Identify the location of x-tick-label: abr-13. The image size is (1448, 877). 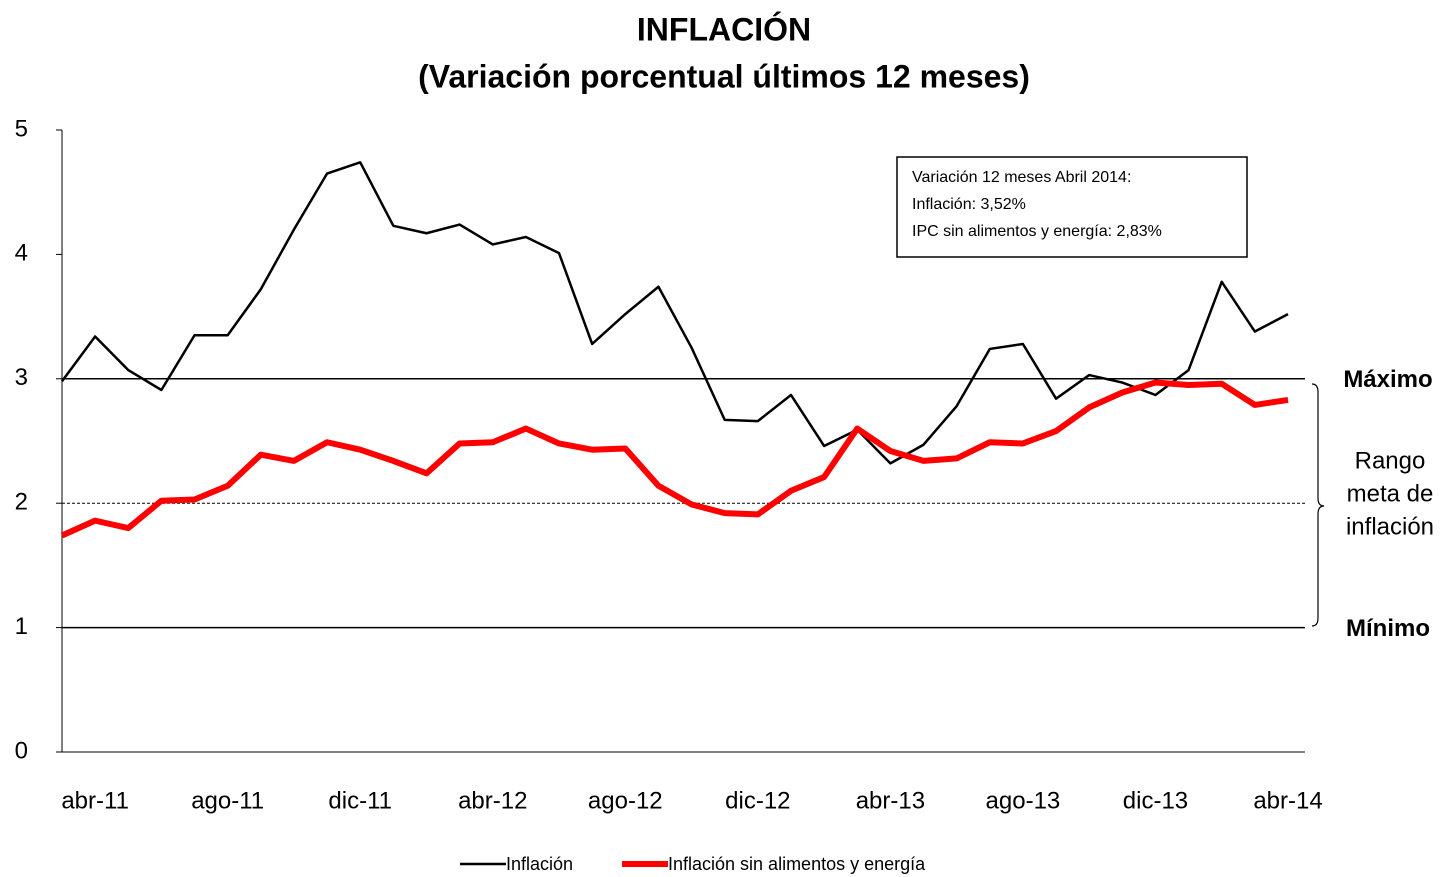
(890, 800).